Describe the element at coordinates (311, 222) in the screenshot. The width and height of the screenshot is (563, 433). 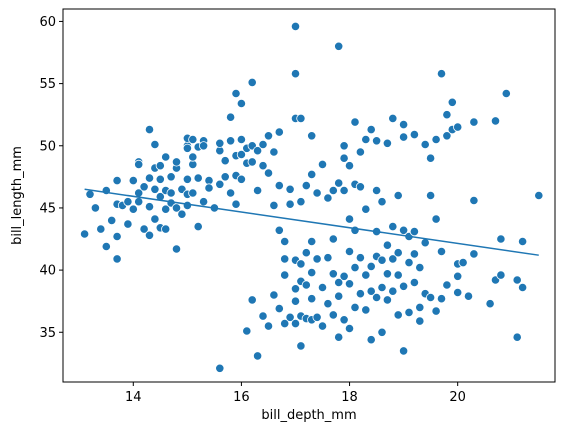
I see `regression-line` at that location.